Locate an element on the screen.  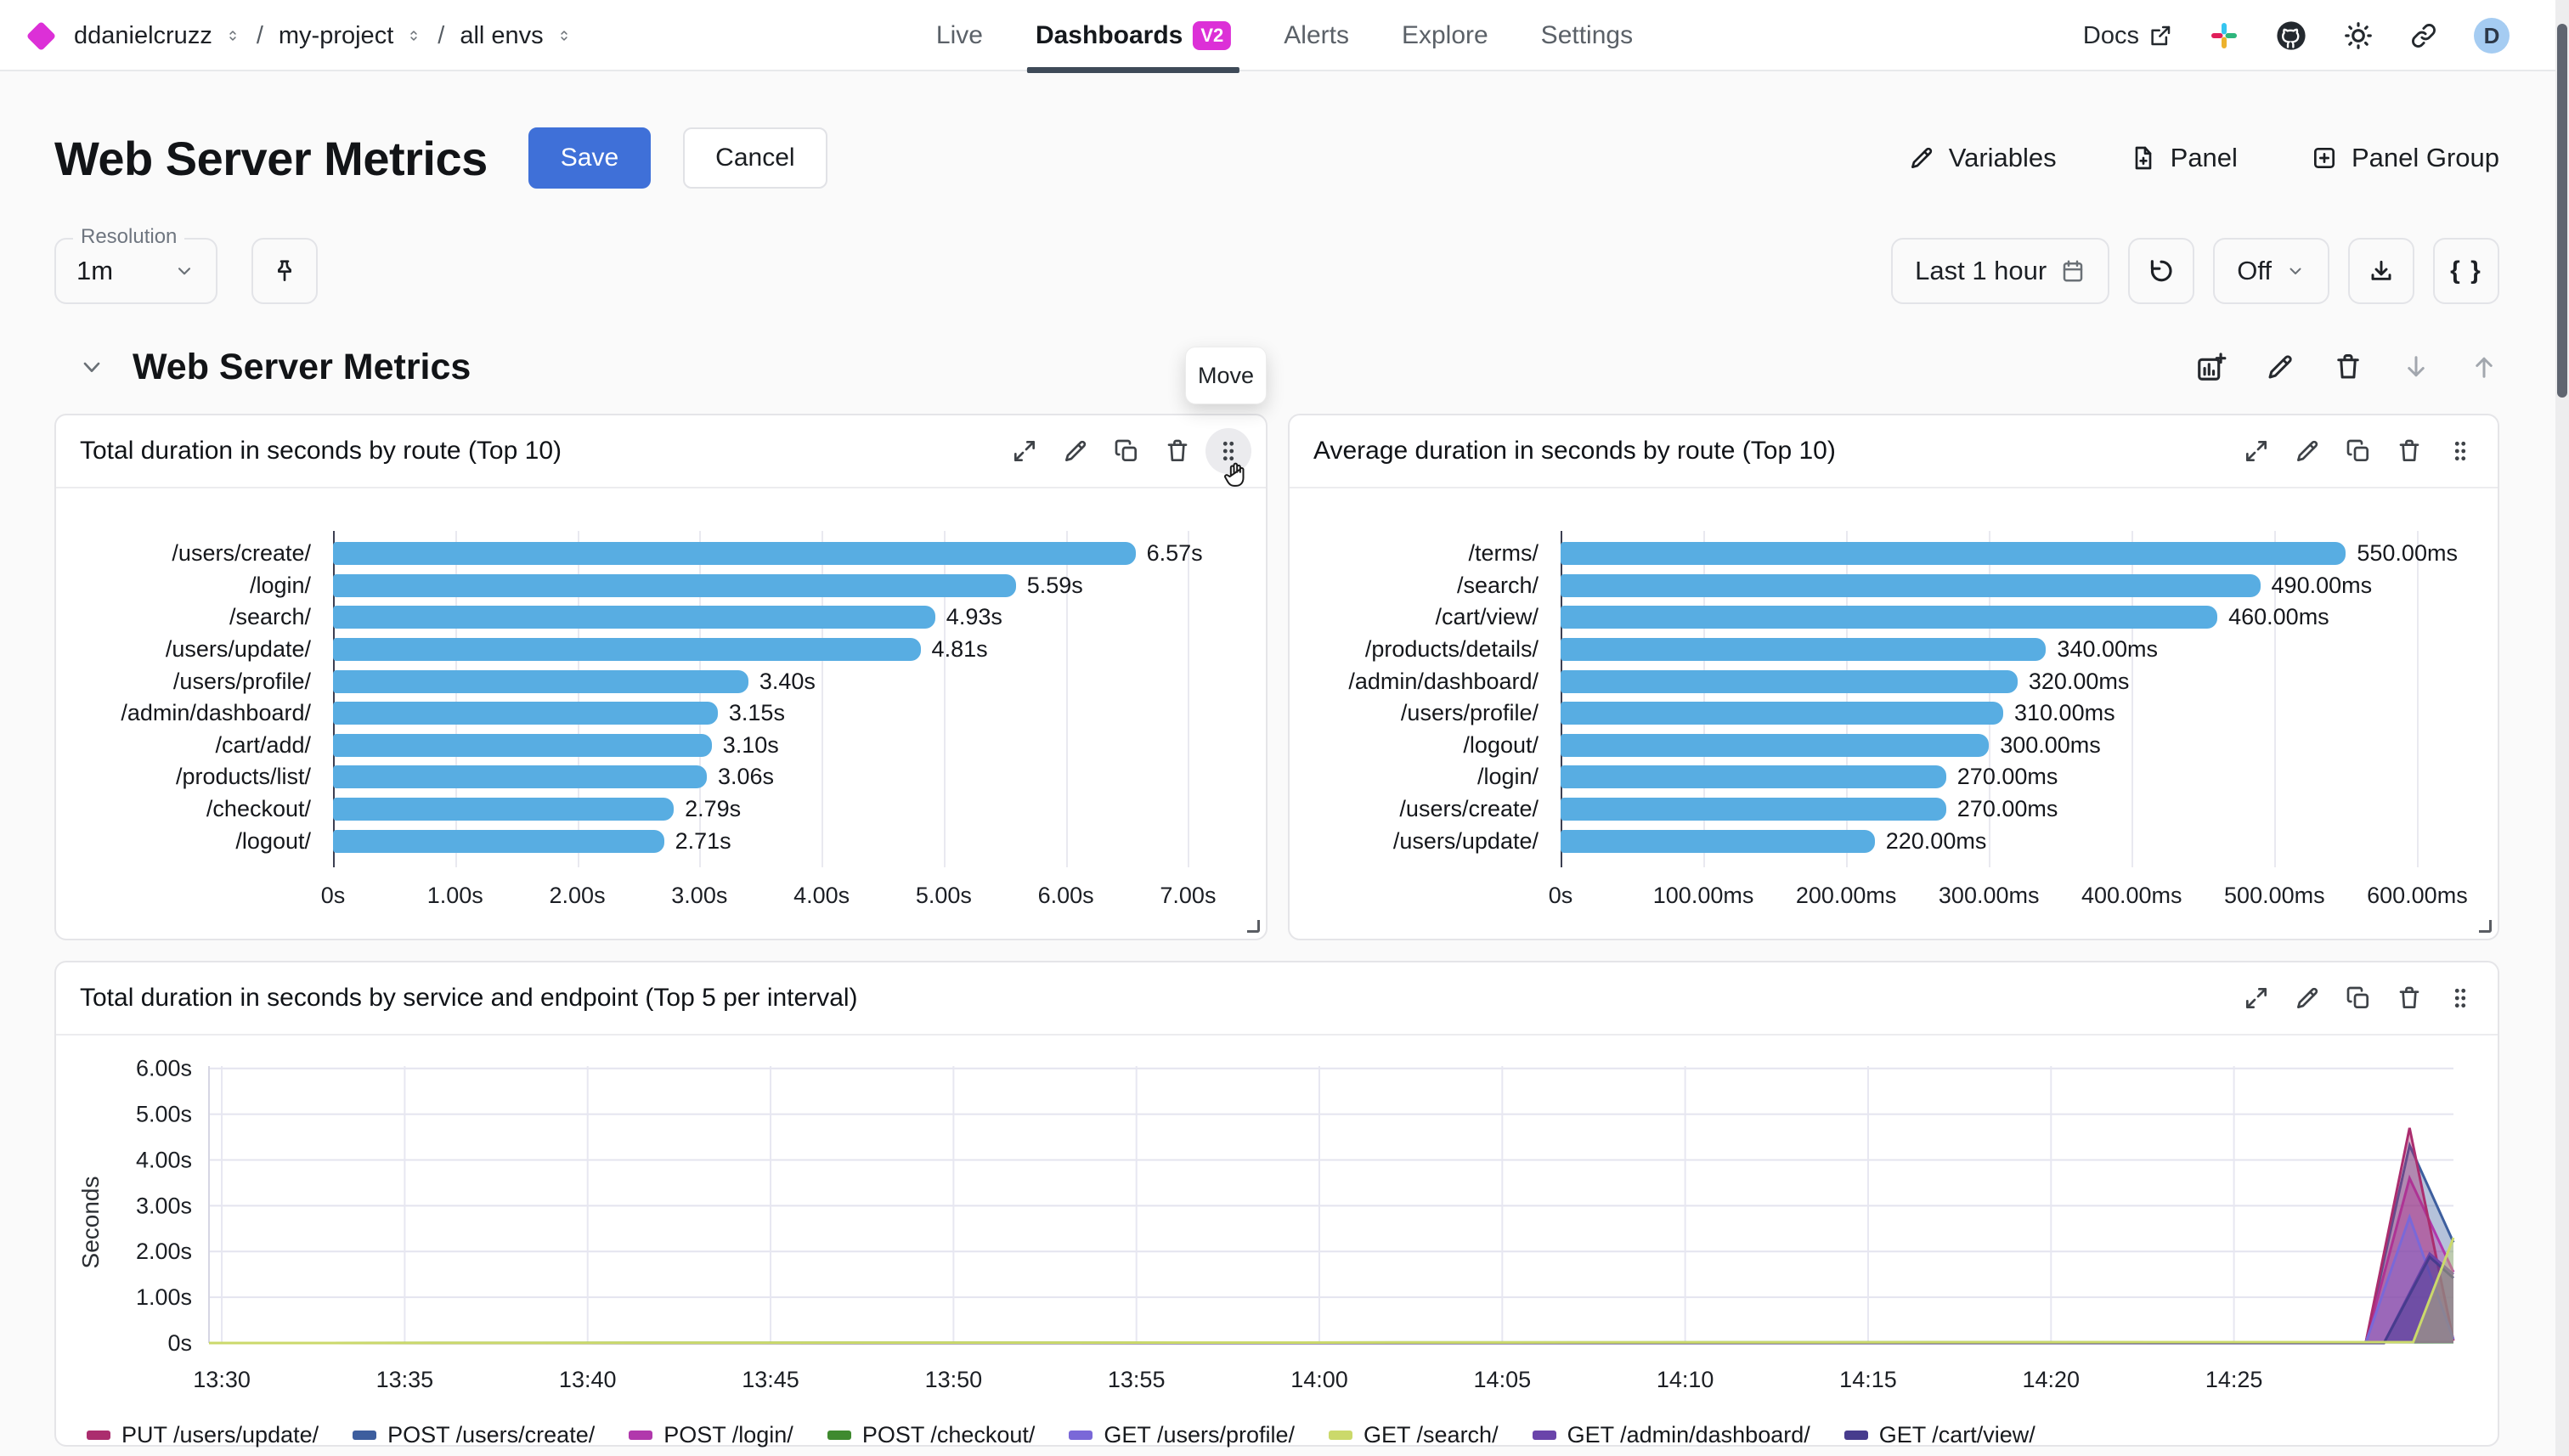
legend-item: POST /checkout/ is located at coordinates (931, 1435).